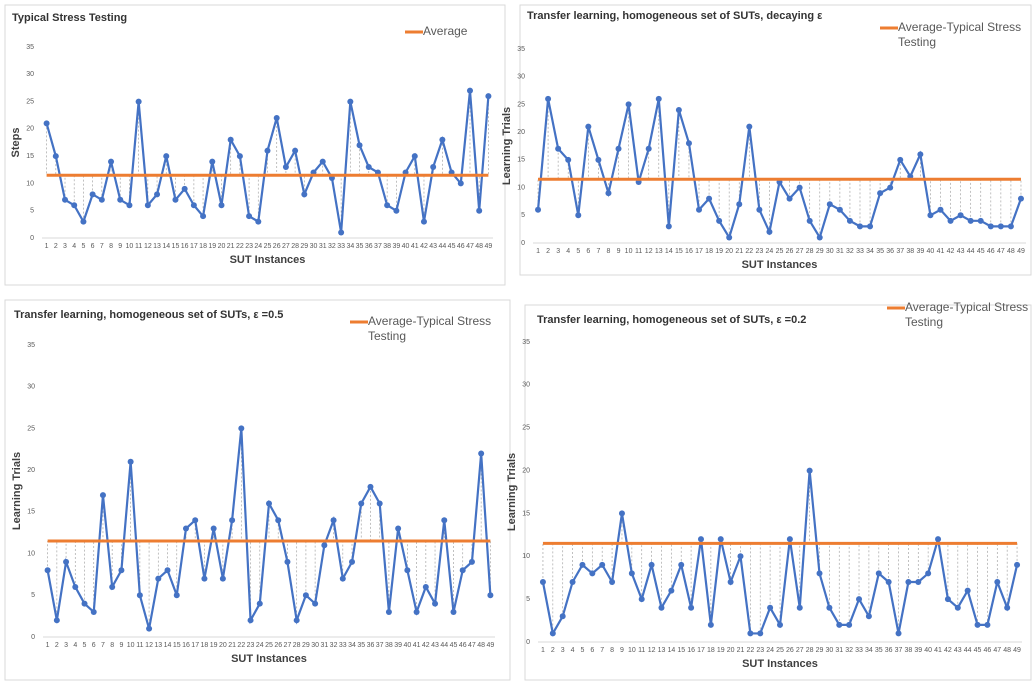  I want to click on legend-label: Average, so click(445, 31).